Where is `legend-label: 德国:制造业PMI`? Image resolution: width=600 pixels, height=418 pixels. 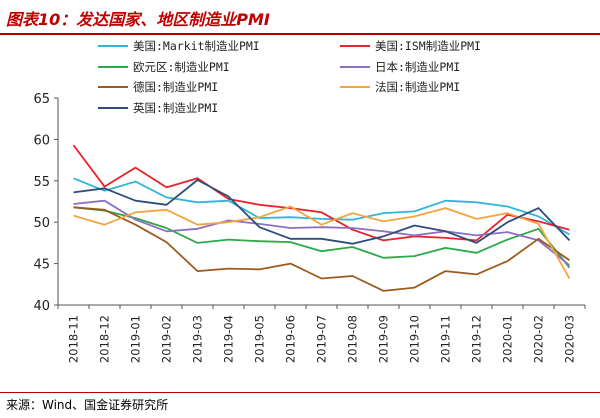
legend-label: 德国:制造业PMI is located at coordinates (175, 87).